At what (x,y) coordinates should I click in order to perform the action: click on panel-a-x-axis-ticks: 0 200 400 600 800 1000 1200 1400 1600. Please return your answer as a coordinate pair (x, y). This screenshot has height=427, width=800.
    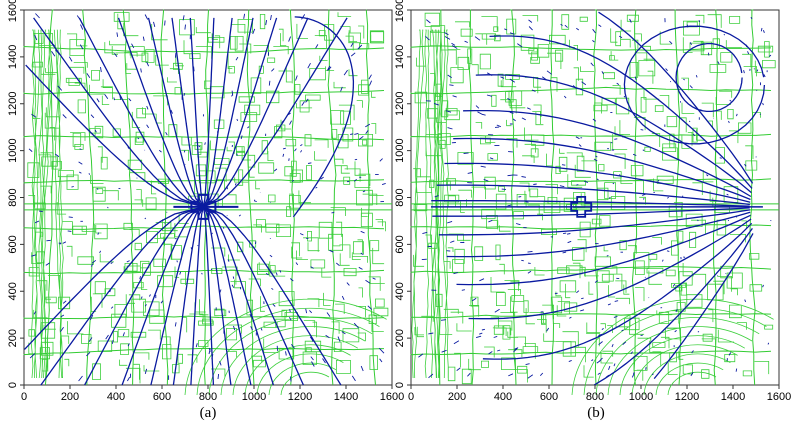
    Looking at the image, I should click on (212, 394).